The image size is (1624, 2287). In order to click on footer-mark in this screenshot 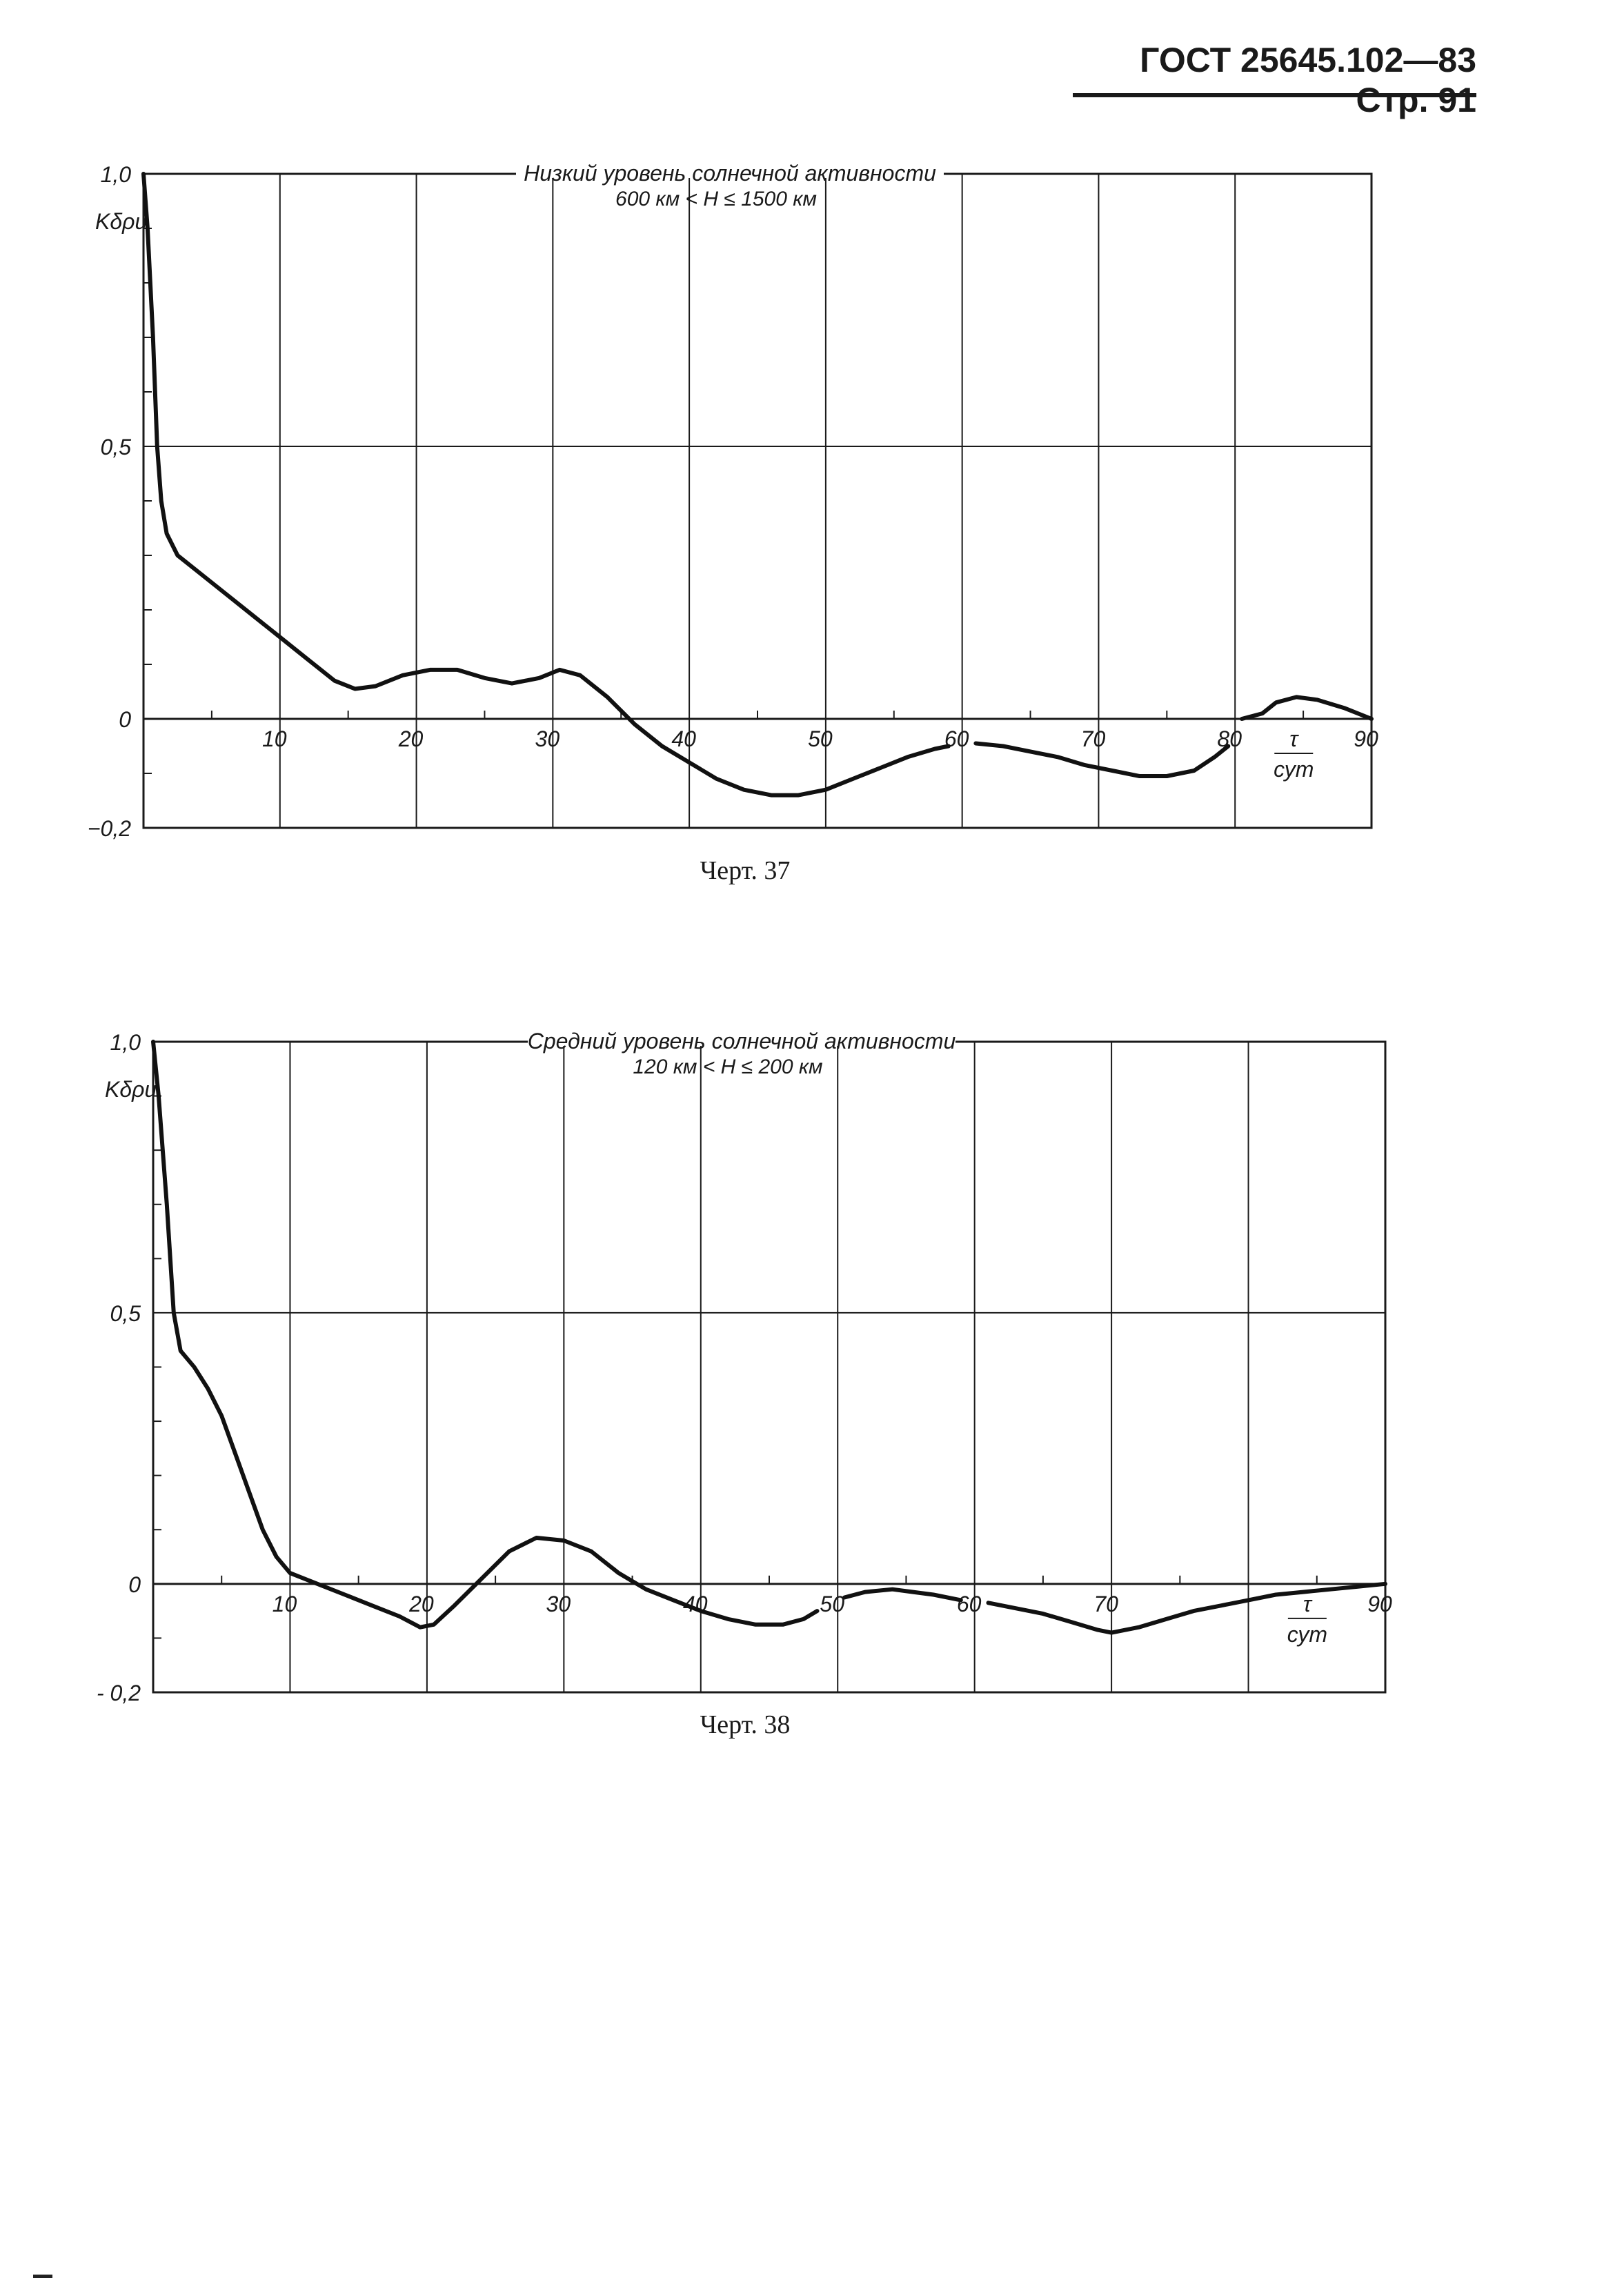, I will do `click(42, 2276)`.